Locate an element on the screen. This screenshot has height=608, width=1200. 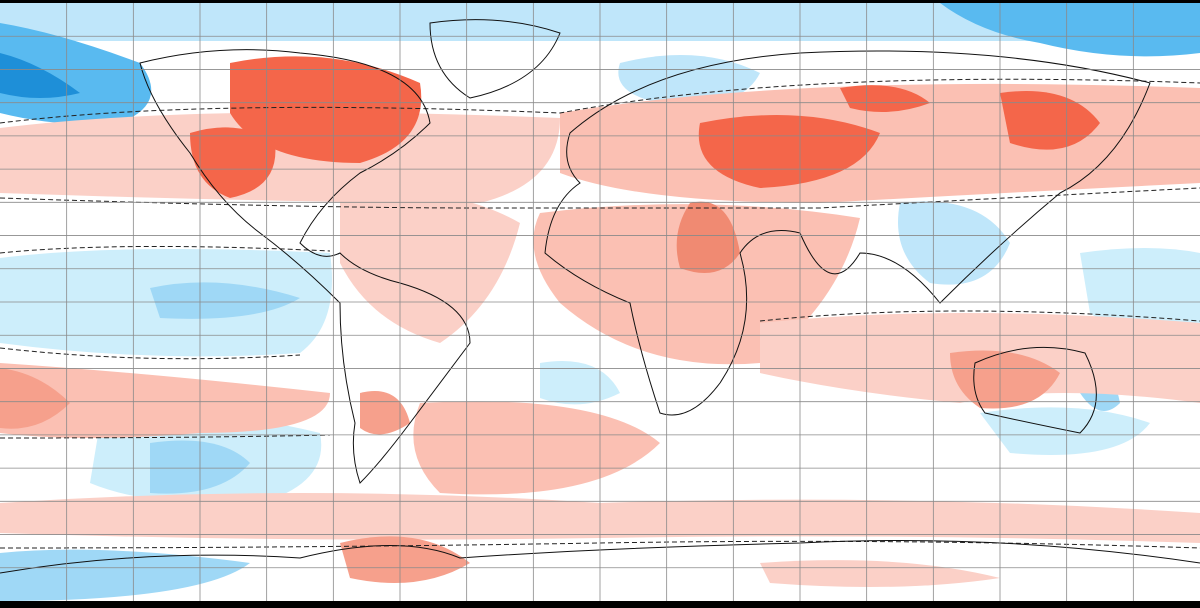
australia is located at coordinates (1035, 390).